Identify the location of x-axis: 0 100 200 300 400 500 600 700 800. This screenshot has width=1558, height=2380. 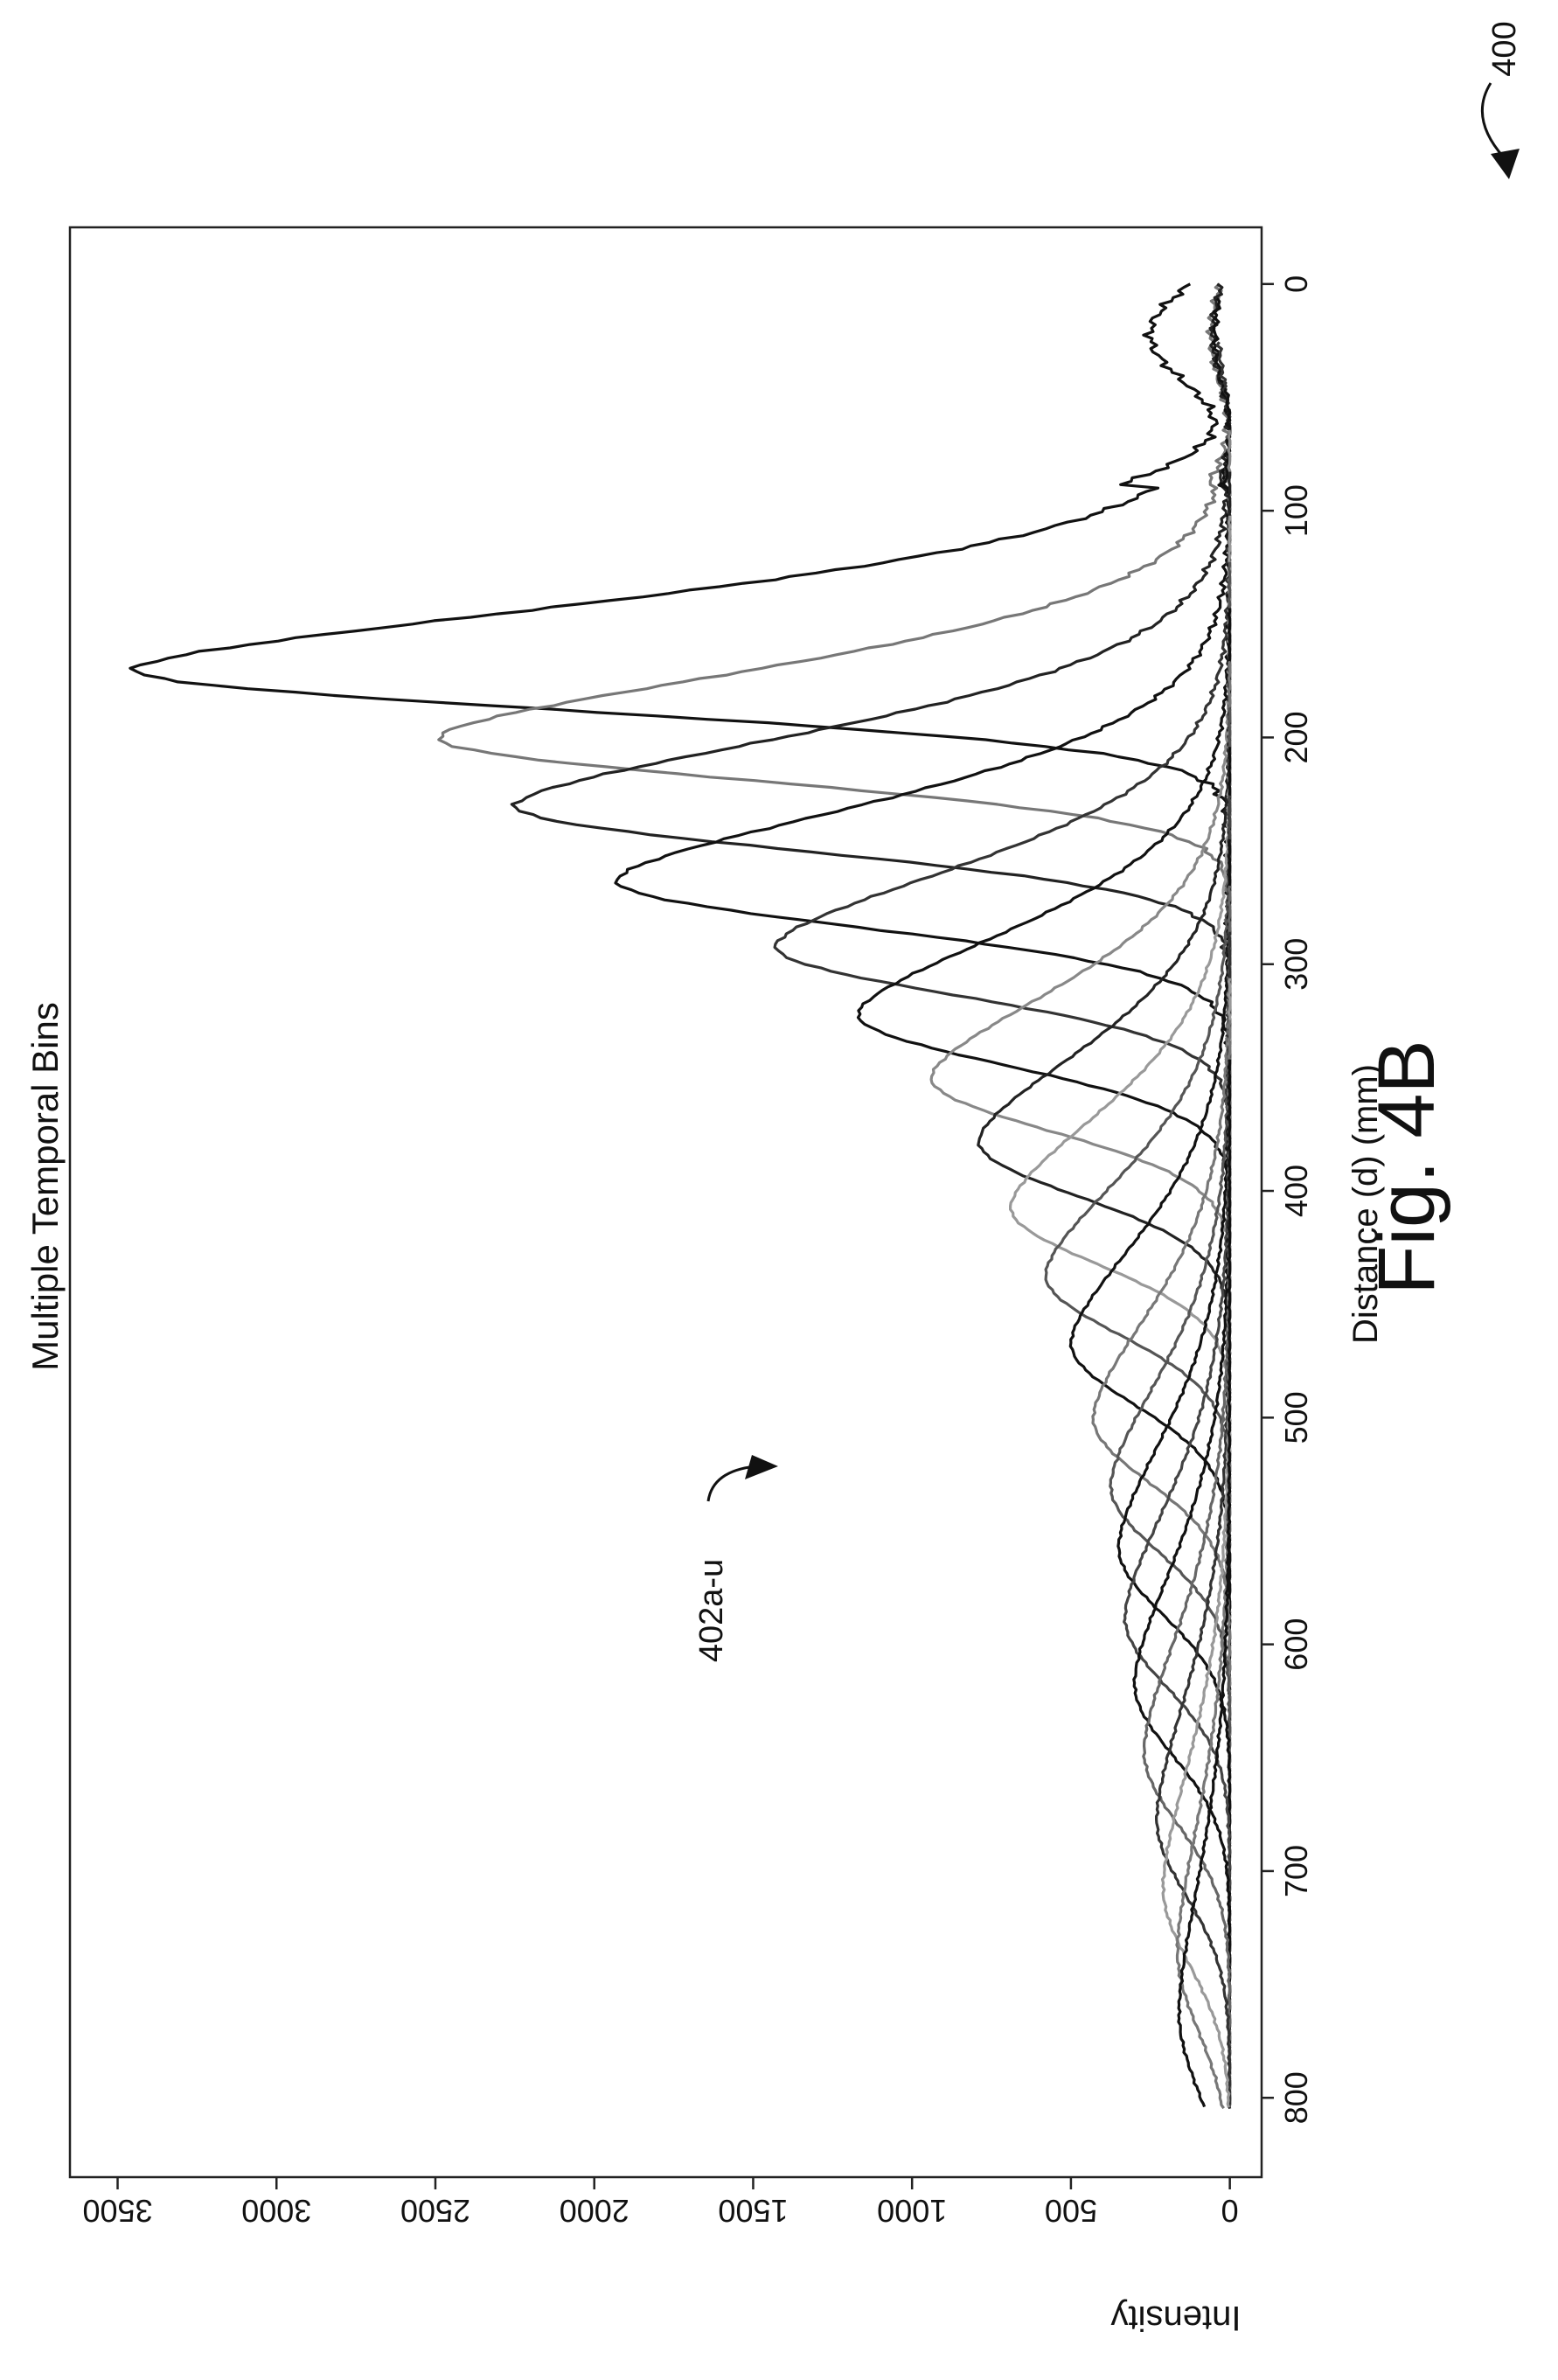
(1288, 1199).